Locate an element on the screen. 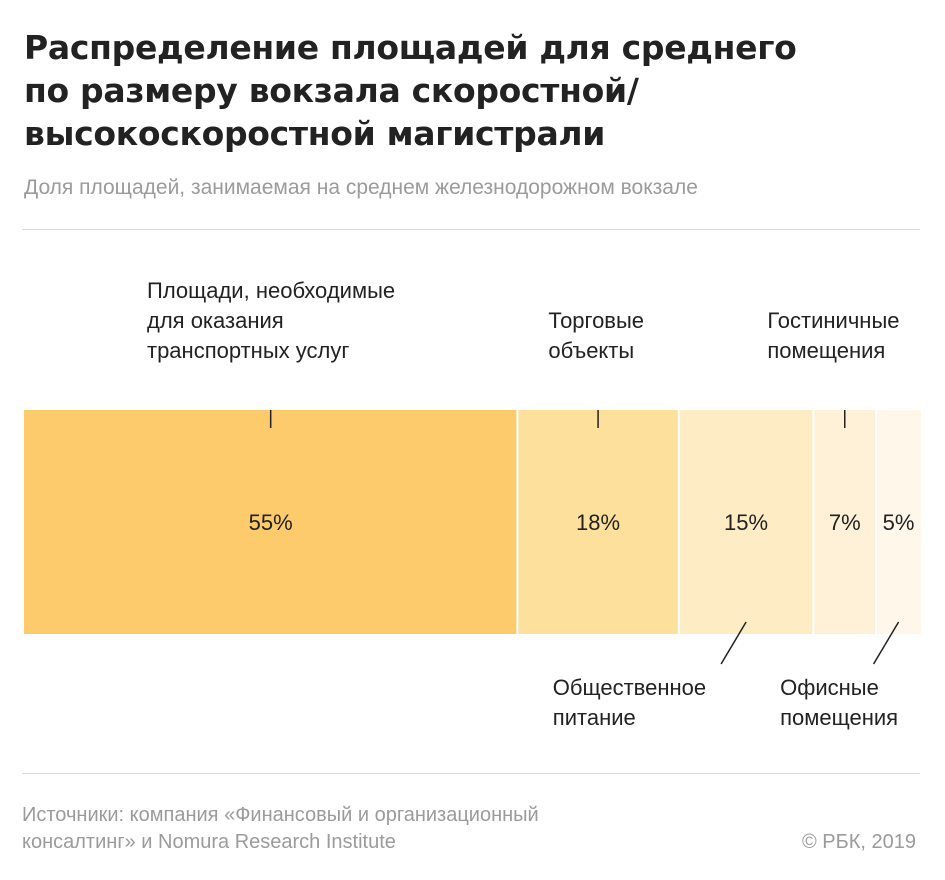  value-label: 5% is located at coordinates (899, 522).